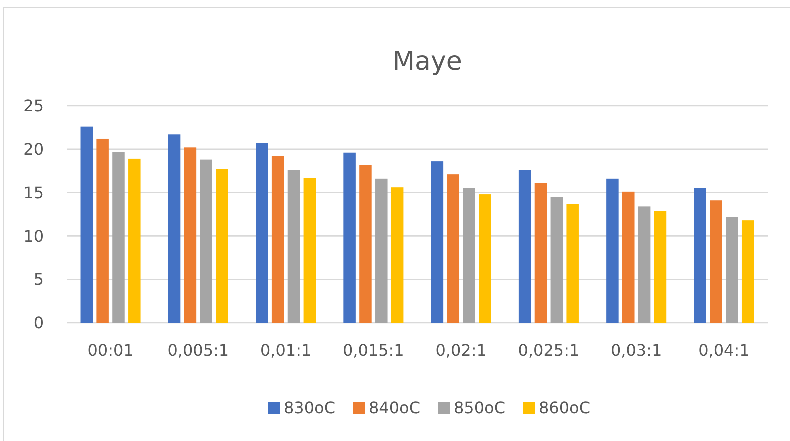 This screenshot has width=790, height=441. Describe the element at coordinates (310, 408) in the screenshot. I see `legend-label: 830oC` at that location.